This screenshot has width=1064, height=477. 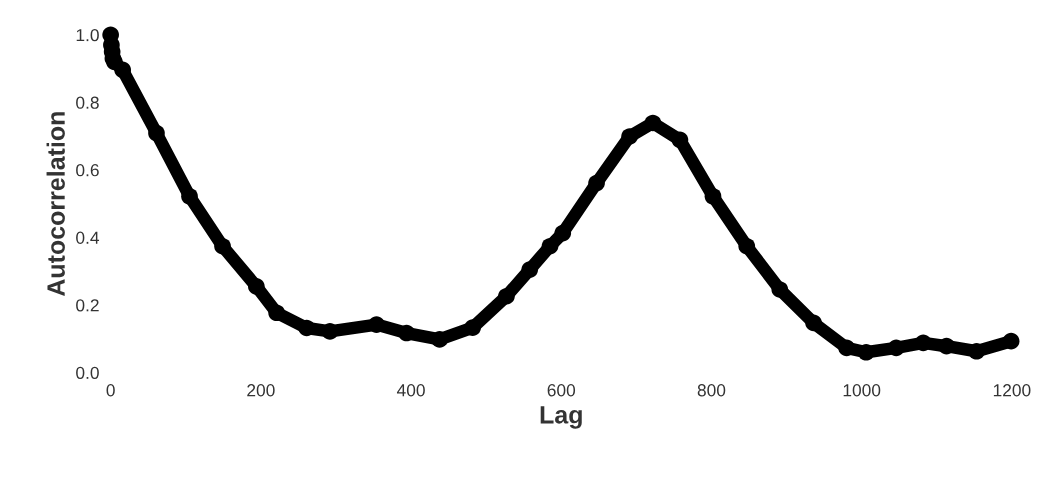 I want to click on y-tick-label: 0.0, so click(x=87, y=372).